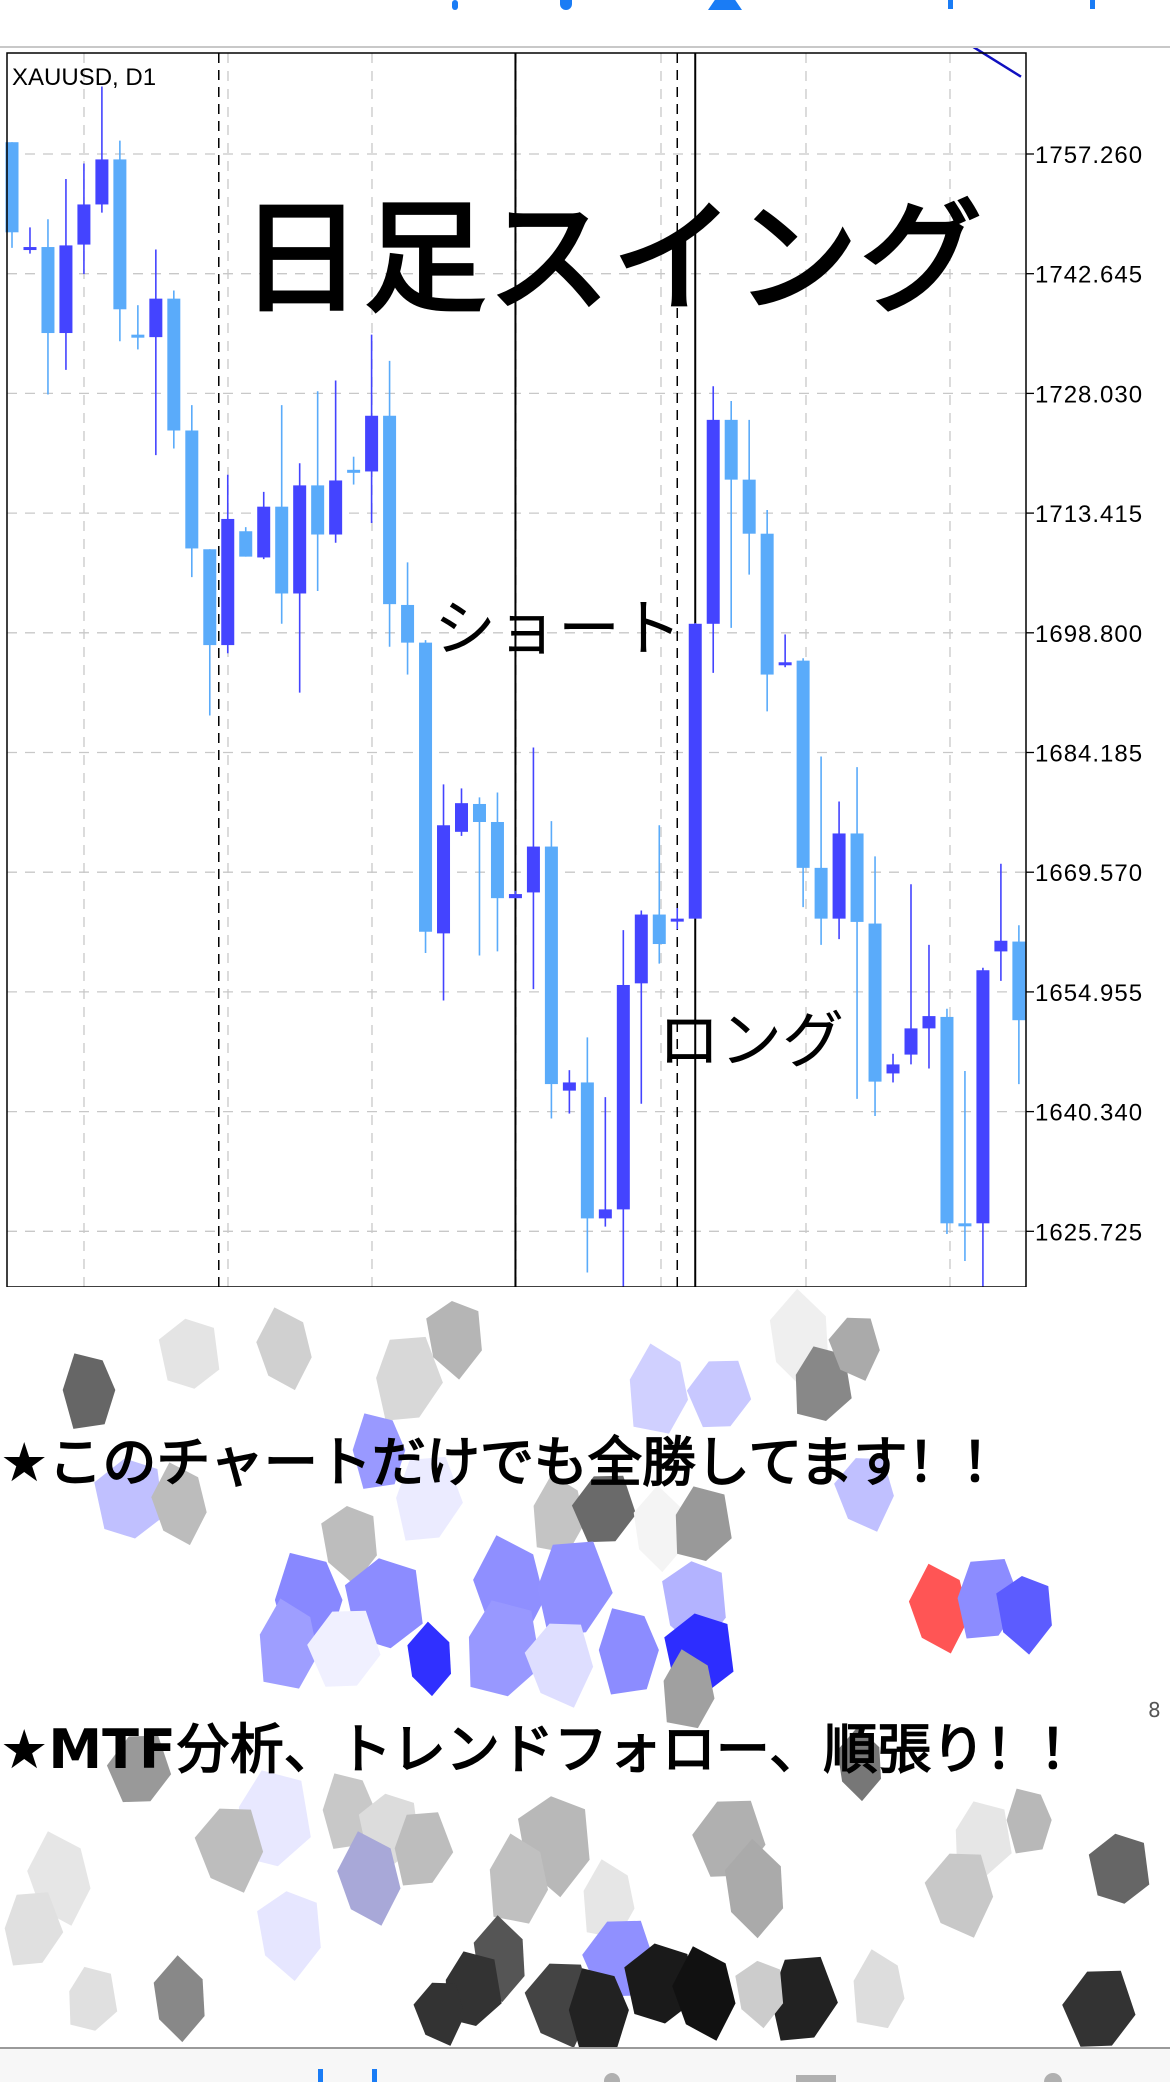 This screenshot has width=1170, height=2082. Describe the element at coordinates (1089, 873) in the screenshot. I see `y-tick-label: 1669.570` at that location.